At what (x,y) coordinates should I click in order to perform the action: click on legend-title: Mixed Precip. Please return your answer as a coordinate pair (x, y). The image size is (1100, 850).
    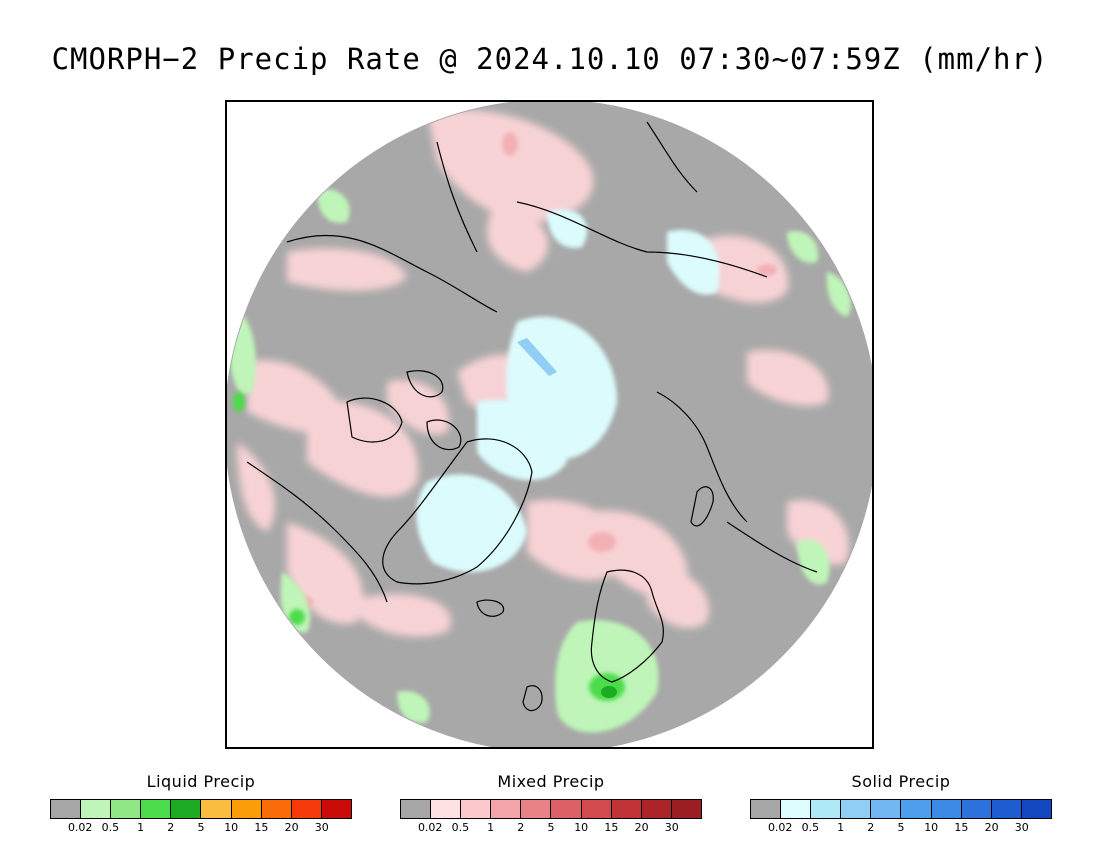
    Looking at the image, I should click on (551, 781).